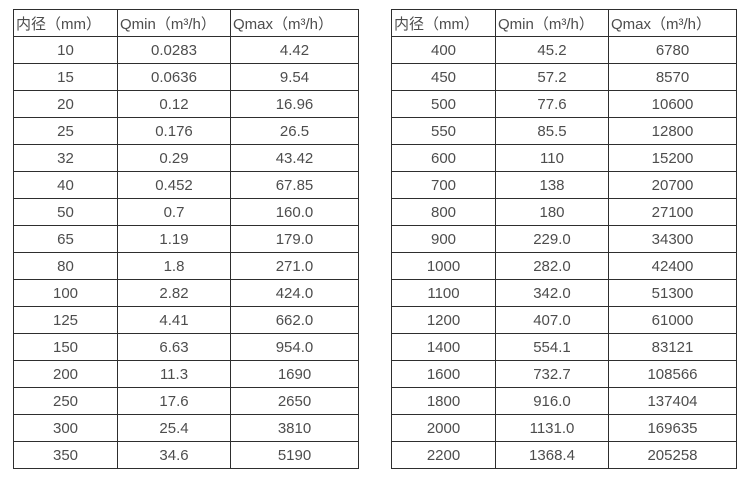 The width and height of the screenshot is (750, 483). What do you see at coordinates (672, 104) in the screenshot?
I see `table-cell: 10600` at bounding box center [672, 104].